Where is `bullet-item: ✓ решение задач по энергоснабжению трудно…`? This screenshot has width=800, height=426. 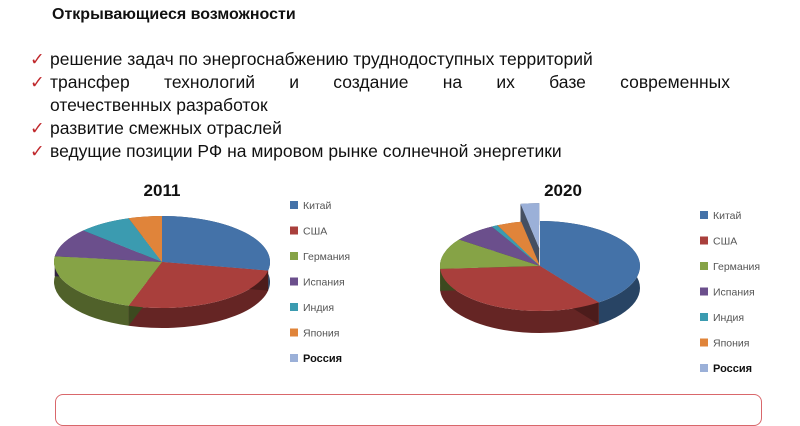 bullet-item: ✓ решение задач по энергоснабжению трудно… is located at coordinates (311, 59).